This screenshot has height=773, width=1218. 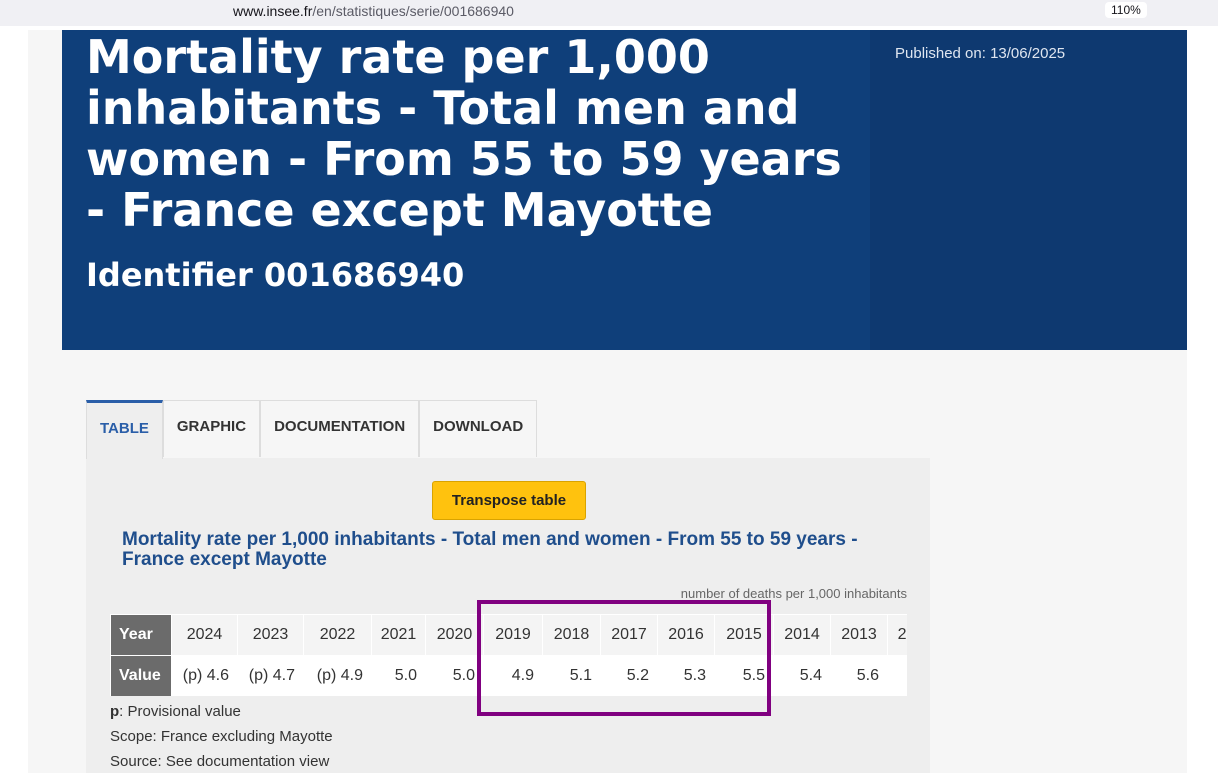 I want to click on cell: 2017, so click(x=629, y=635).